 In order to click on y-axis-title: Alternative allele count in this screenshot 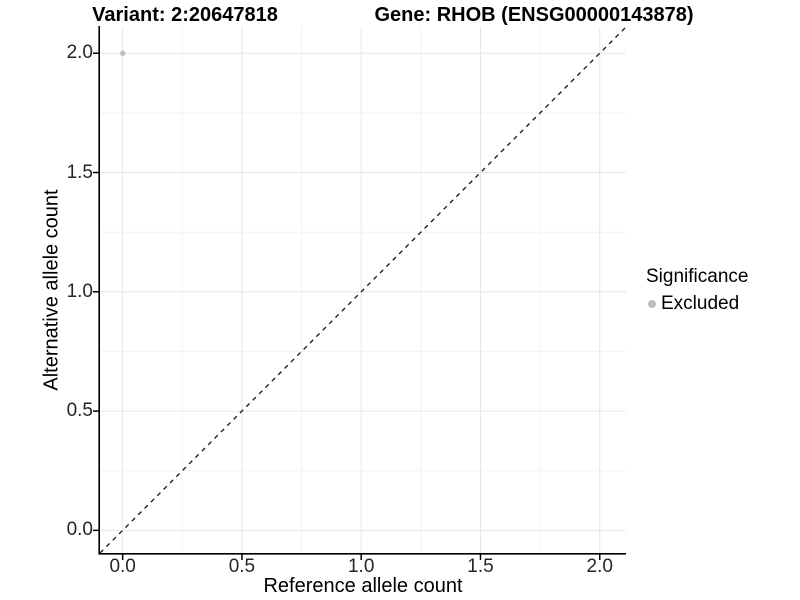, I will do `click(51, 290)`.